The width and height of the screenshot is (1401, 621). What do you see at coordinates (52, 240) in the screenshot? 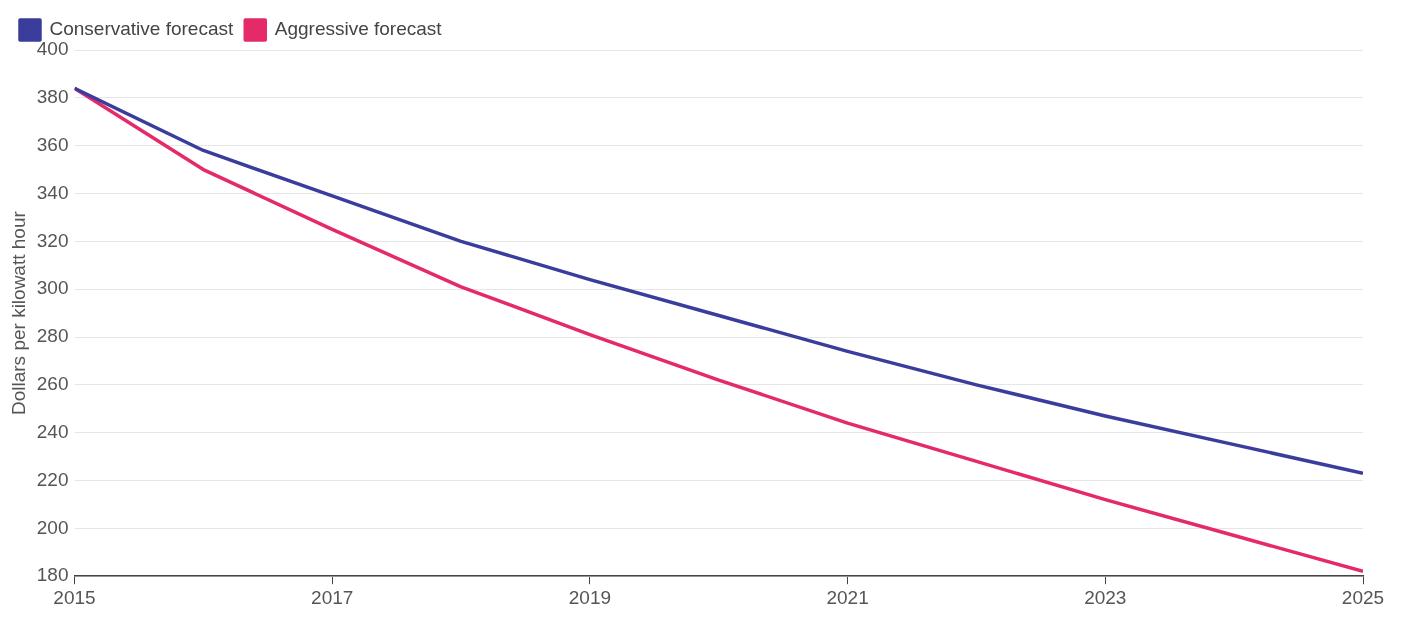
I see `y-tick-label: 320` at bounding box center [52, 240].